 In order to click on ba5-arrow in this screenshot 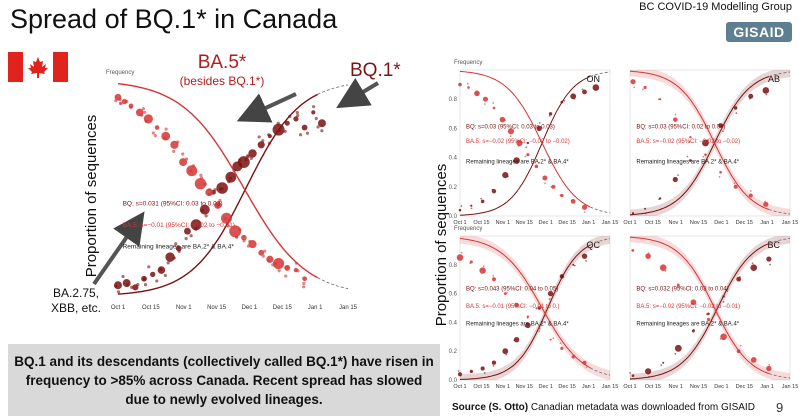, I will do `click(266, 107)`.